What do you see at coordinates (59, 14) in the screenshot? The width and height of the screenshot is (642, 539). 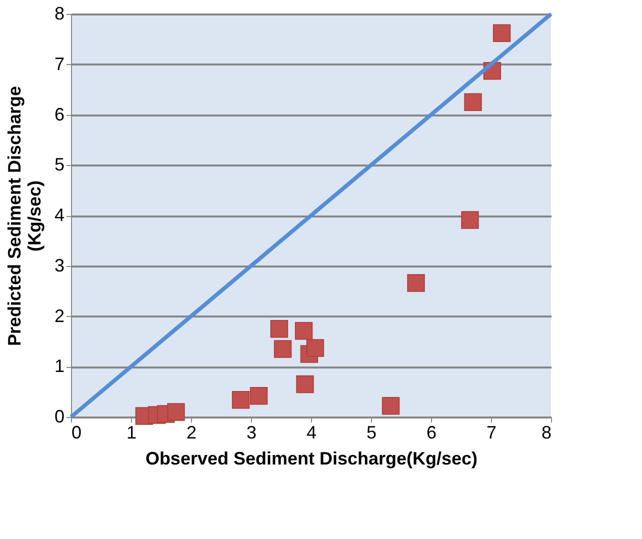 I see `y-tick-label: 8` at bounding box center [59, 14].